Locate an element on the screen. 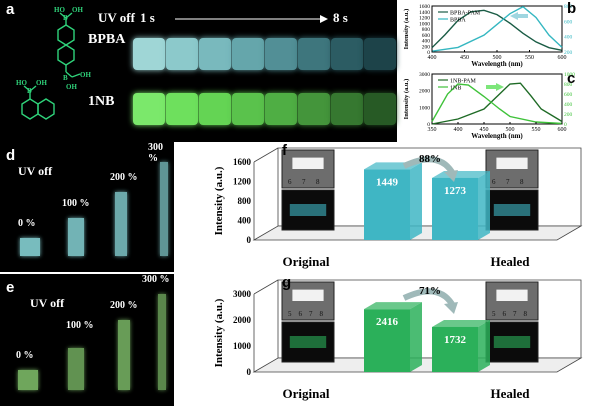 This screenshot has height=411, width=591. panel-e: e UV off 0 % 100 % 200 % 300 % is located at coordinates (87, 340).